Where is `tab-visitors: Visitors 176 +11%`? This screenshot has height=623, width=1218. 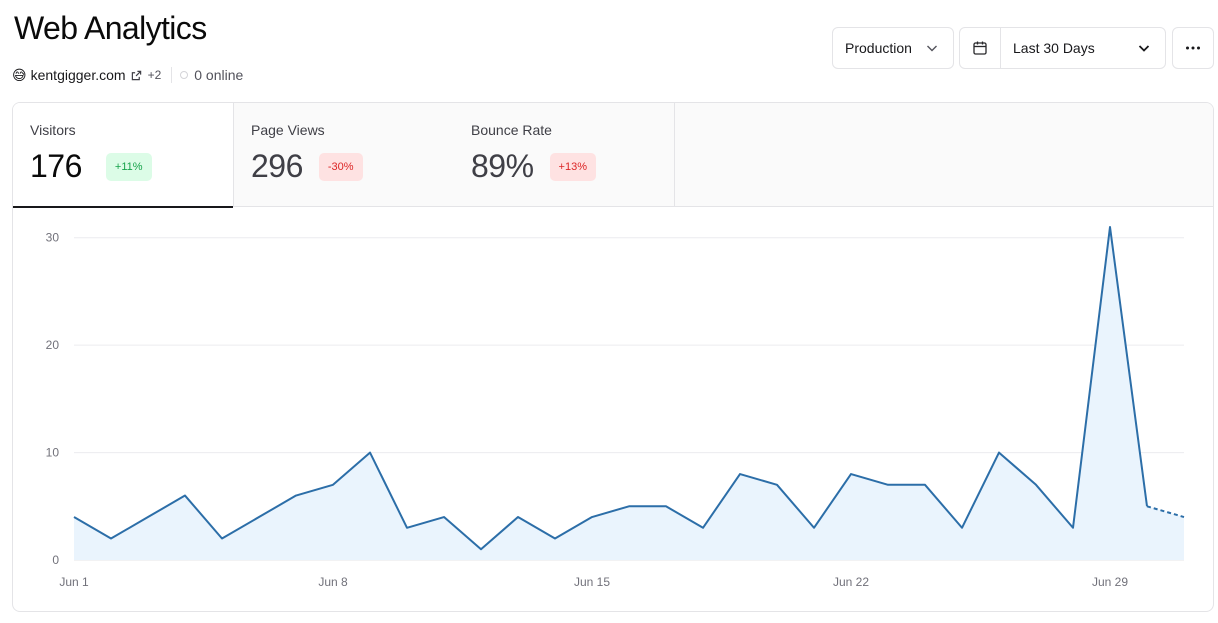 tab-visitors: Visitors 176 +11% is located at coordinates (123, 155).